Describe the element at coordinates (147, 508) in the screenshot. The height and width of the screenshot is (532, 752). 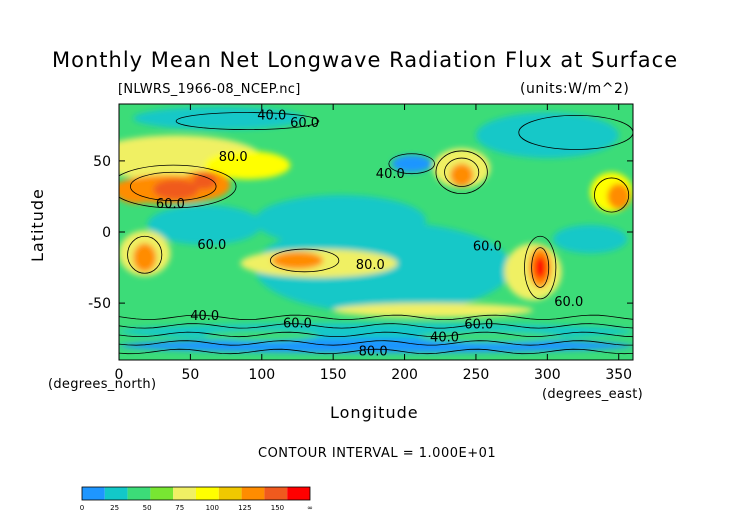
I see `colorbar-label: 50` at that location.